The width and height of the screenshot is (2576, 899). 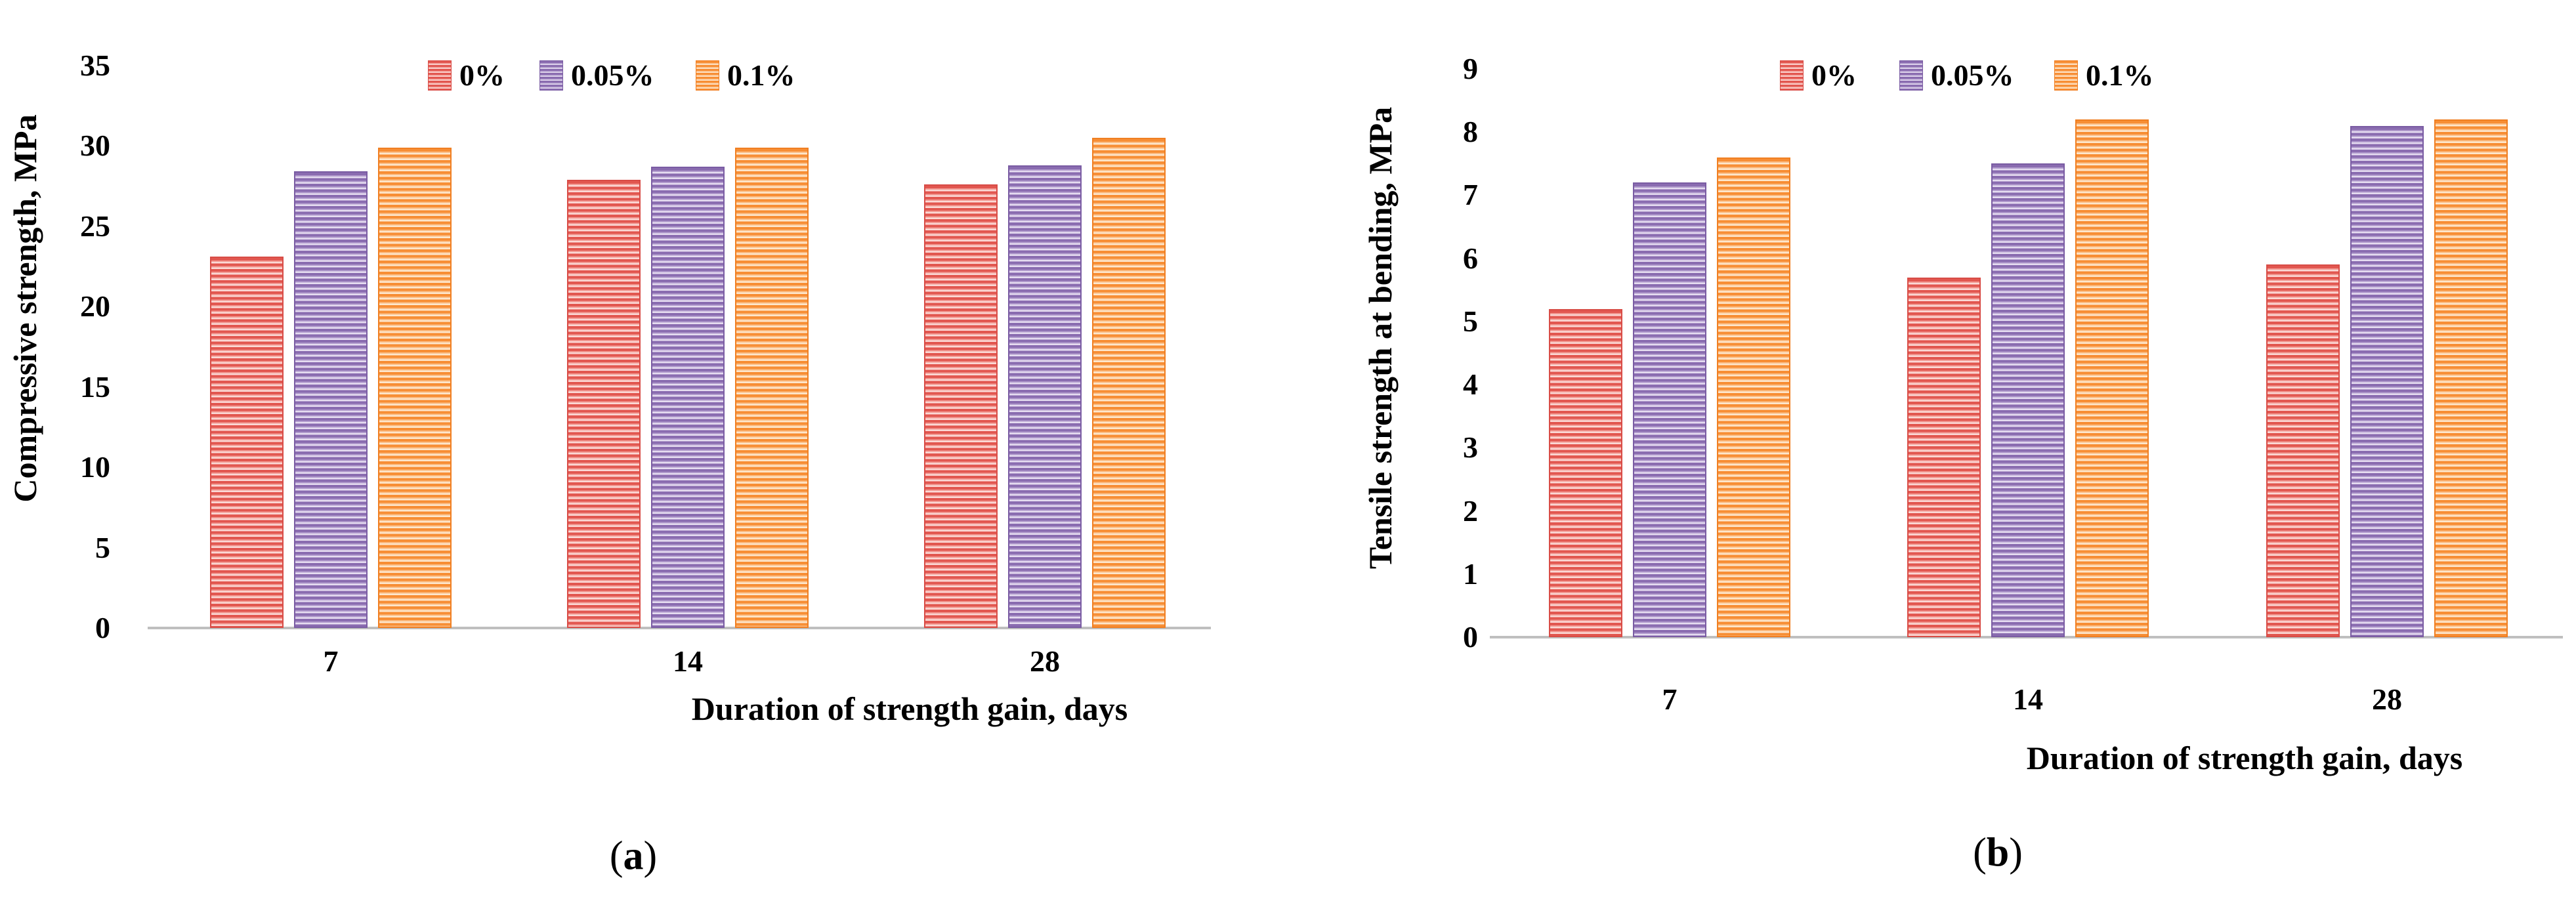 I want to click on y-tick-a-10: 10, so click(x=95, y=467).